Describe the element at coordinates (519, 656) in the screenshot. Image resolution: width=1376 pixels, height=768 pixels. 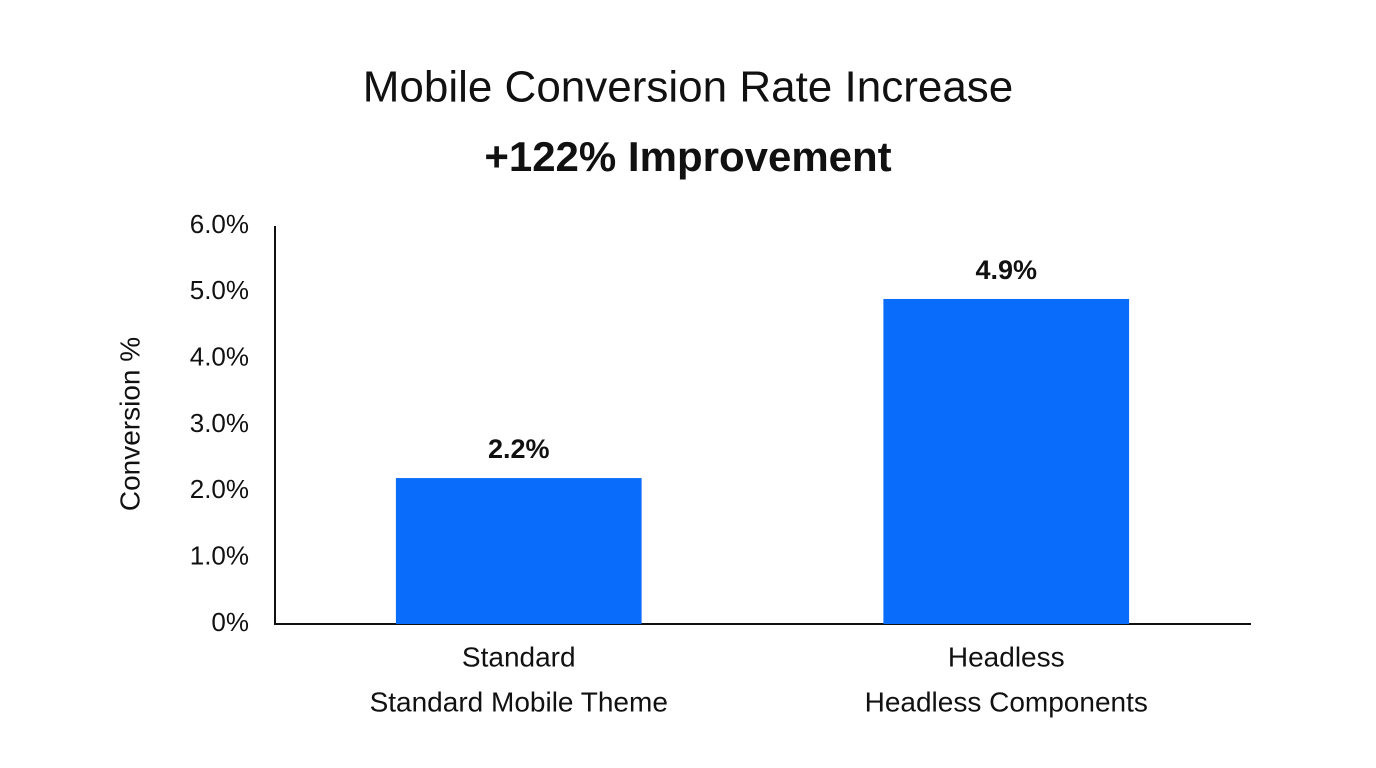
I see `x-tick-label: Standard` at that location.